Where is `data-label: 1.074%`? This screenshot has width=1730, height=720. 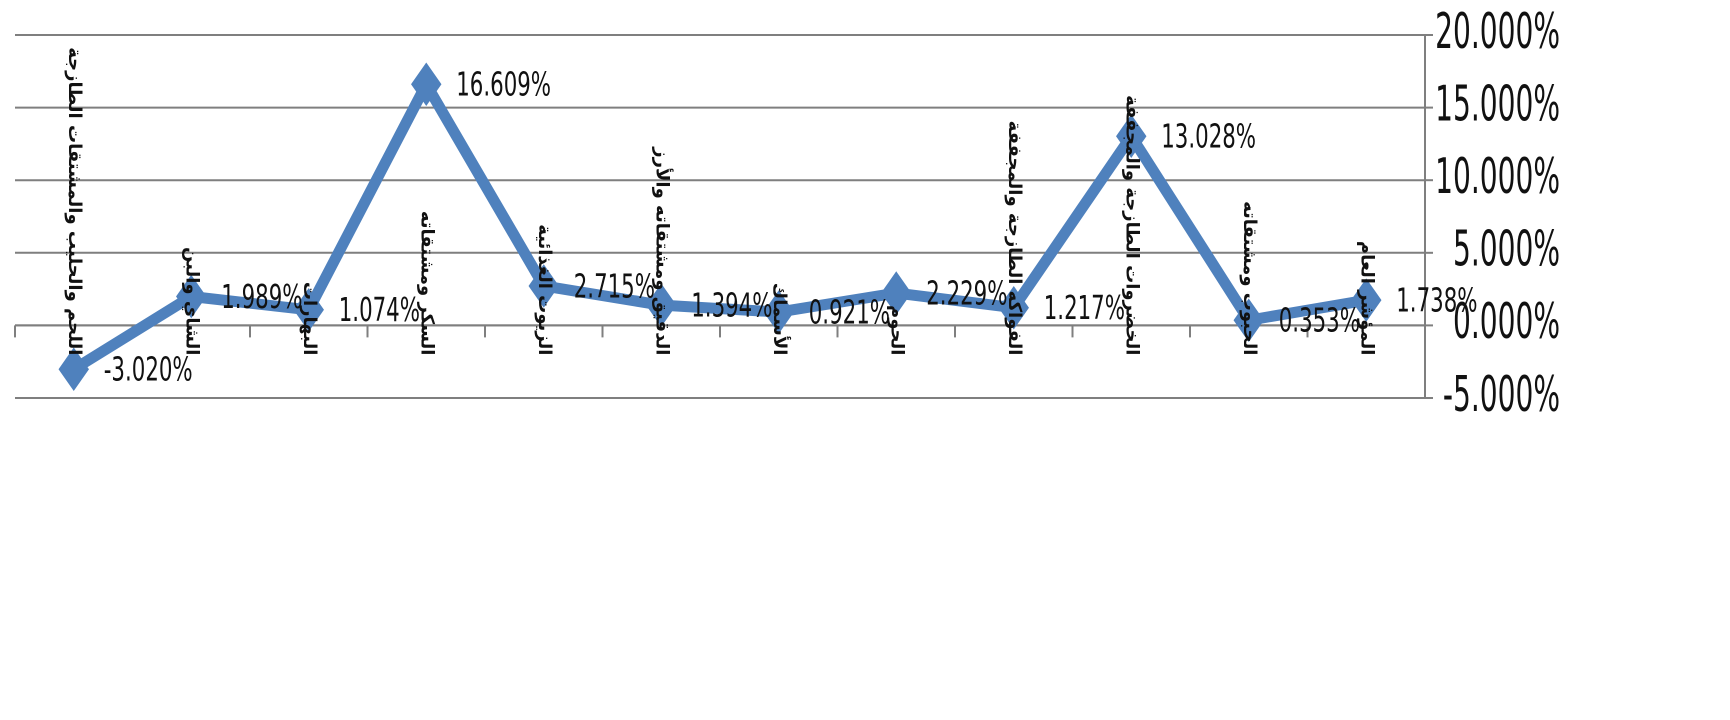 data-label: 1.074% is located at coordinates (379, 311).